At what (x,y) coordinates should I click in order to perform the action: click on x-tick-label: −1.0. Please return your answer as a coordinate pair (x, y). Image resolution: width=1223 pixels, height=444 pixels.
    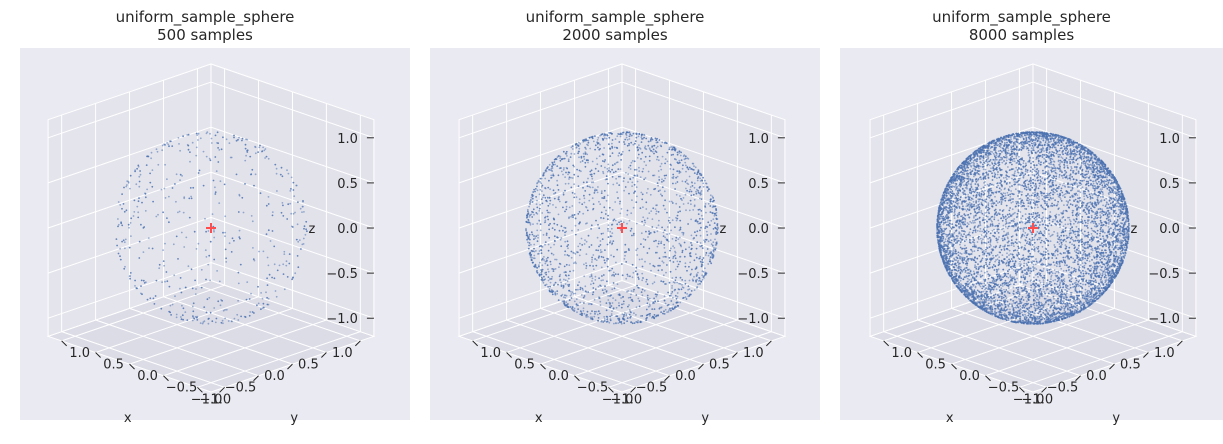
    Looking at the image, I should click on (627, 399).